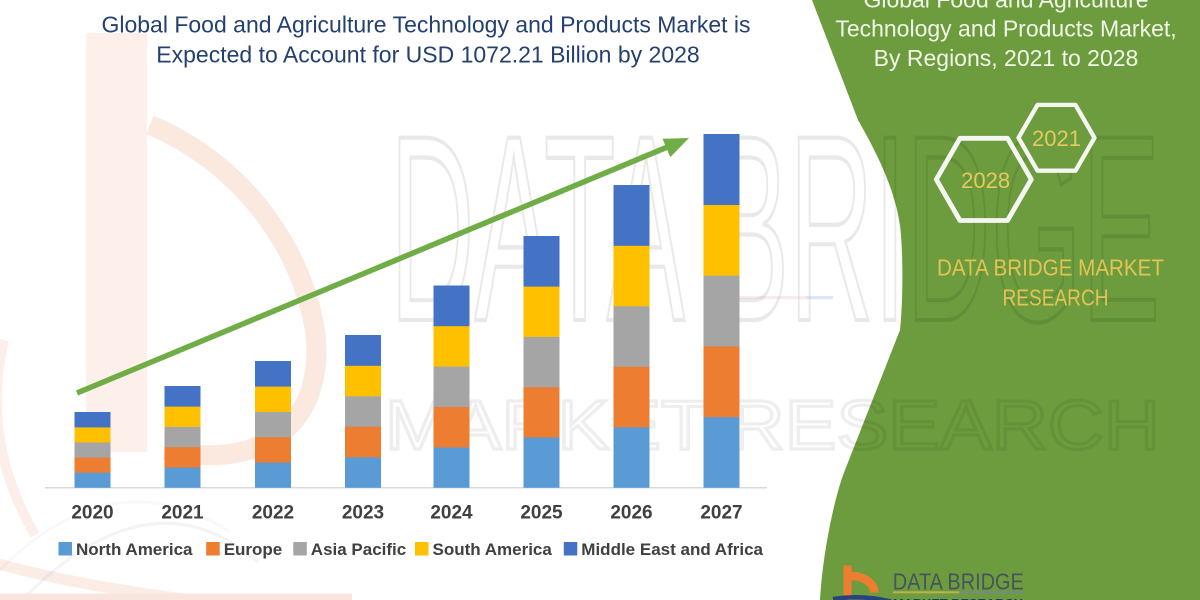 This screenshot has height=600, width=1200. Describe the element at coordinates (273, 513) in the screenshot. I see `svg-text: 2022` at that location.